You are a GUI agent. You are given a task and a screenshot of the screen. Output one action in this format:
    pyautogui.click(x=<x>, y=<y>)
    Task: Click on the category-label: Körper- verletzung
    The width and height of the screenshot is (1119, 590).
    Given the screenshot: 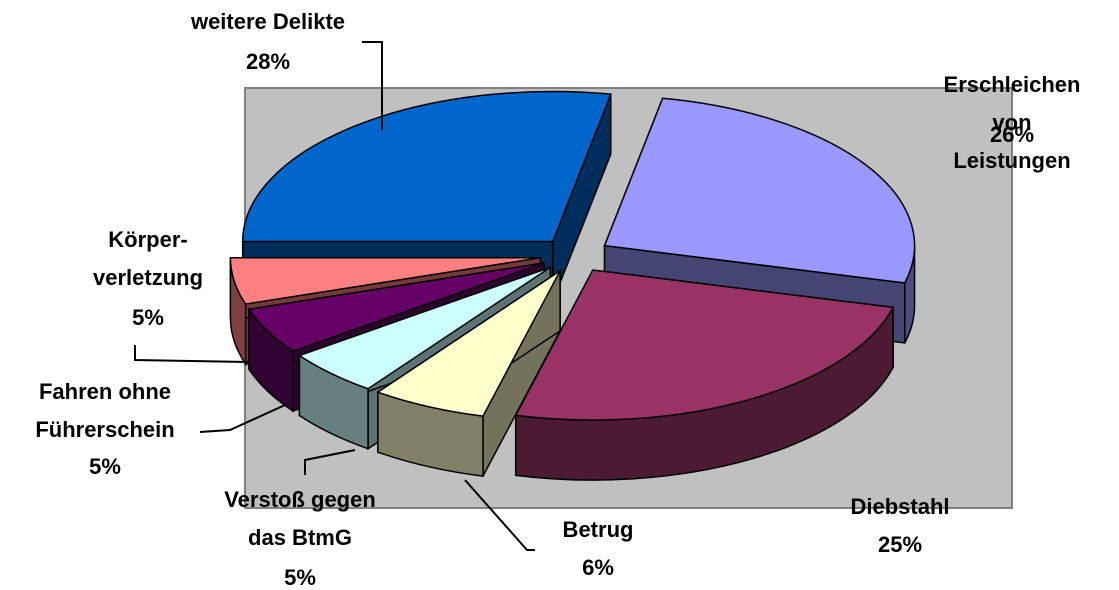 What is the action you would take?
    pyautogui.click(x=148, y=258)
    